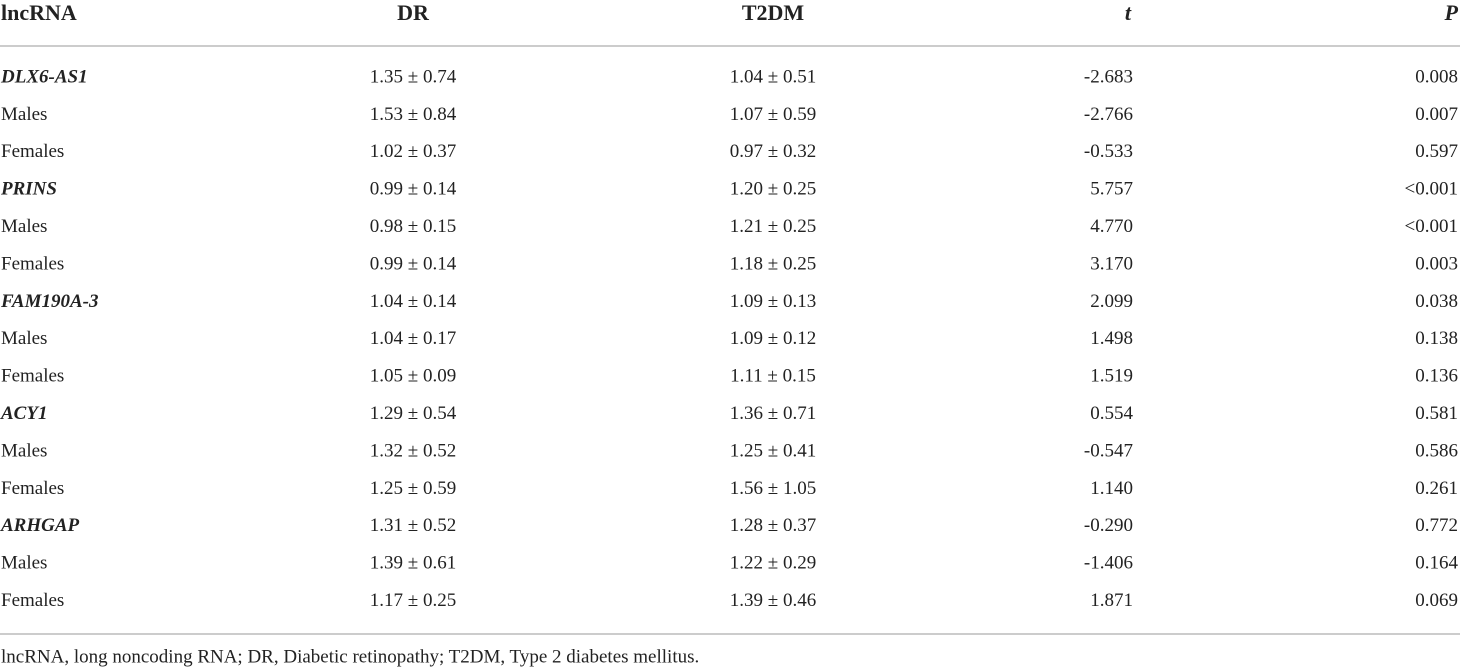  I want to click on cell: -2.683, so click(1108, 76).